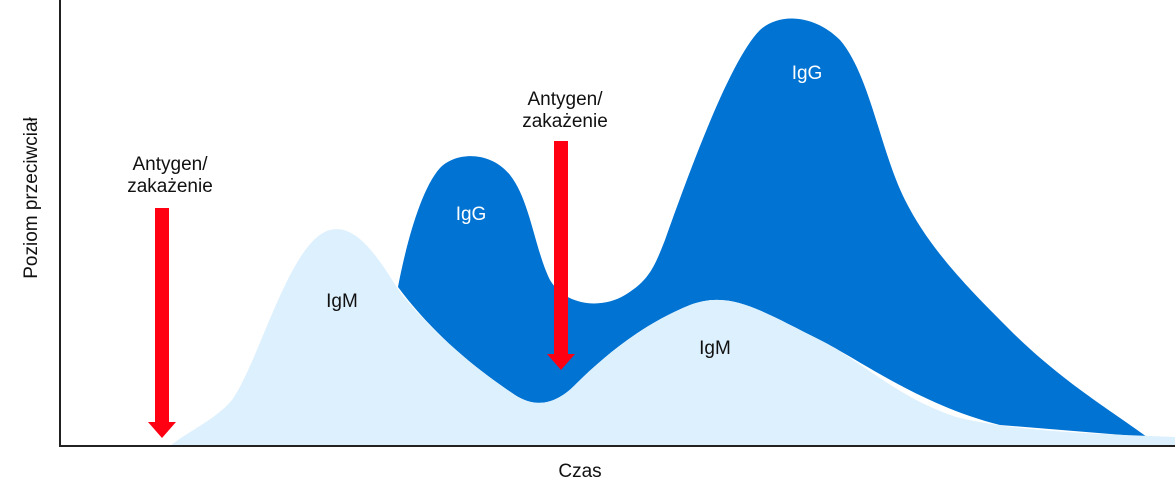  What do you see at coordinates (579, 471) in the screenshot?
I see `x-axis-label: Czas` at bounding box center [579, 471].